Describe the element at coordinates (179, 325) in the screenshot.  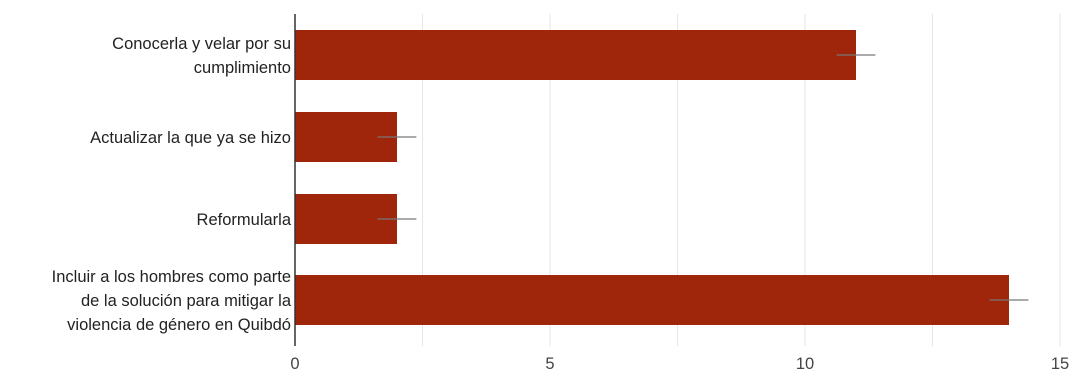
I see `category-label-line: violencia de género en Quibdó` at that location.